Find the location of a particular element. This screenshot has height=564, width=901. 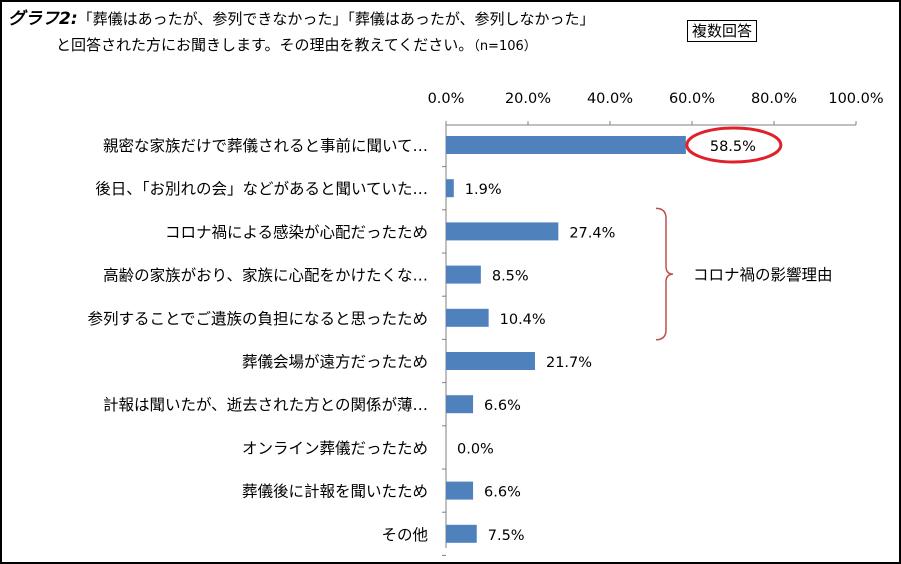

category-label: オンライン葬儀だったため is located at coordinates (335, 448).